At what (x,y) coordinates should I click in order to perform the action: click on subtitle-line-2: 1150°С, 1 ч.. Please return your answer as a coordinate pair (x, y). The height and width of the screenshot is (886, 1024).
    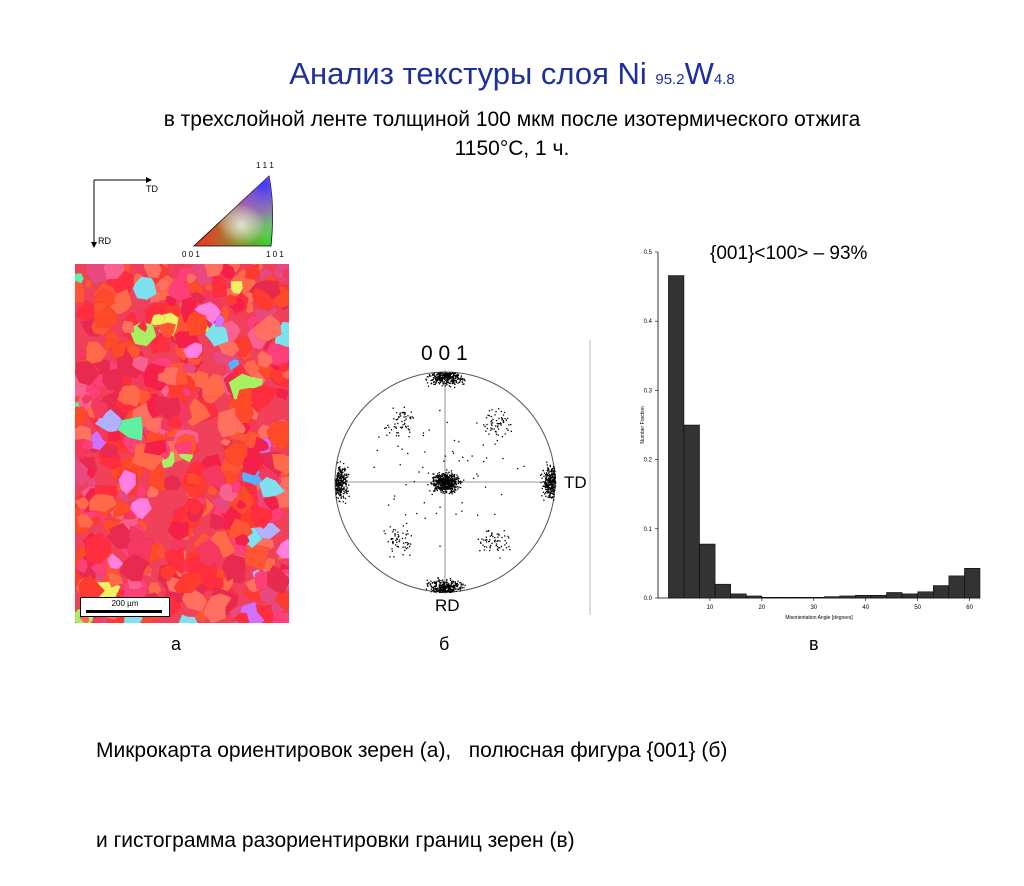
    Looking at the image, I should click on (512, 148).